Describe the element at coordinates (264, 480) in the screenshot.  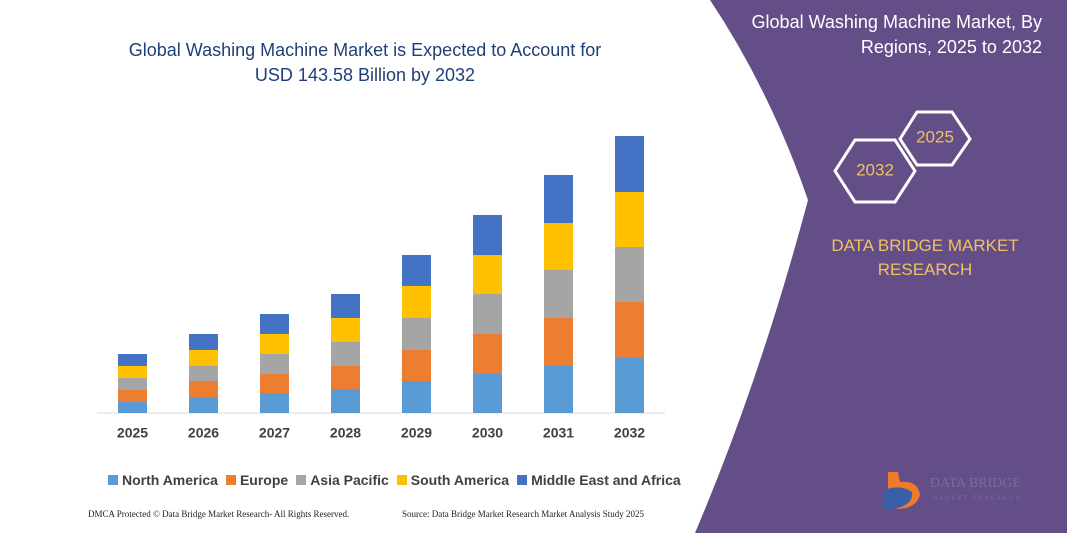
I see `legend-label: Europe` at that location.